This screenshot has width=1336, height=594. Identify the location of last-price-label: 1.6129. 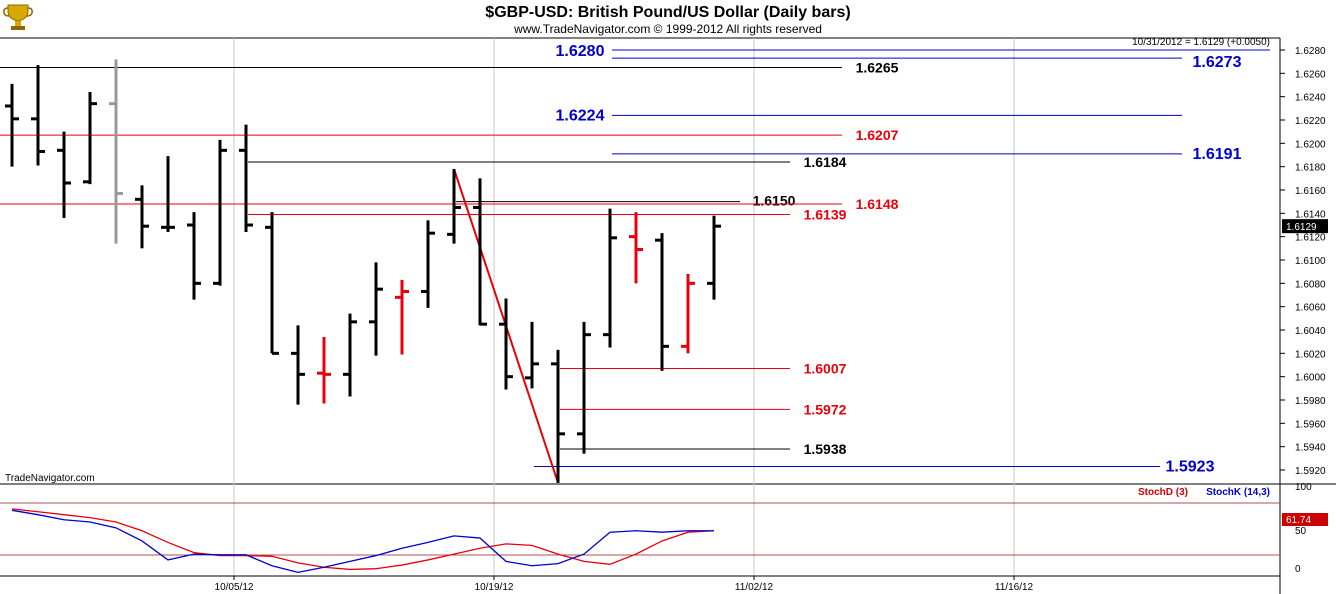
(1301, 227).